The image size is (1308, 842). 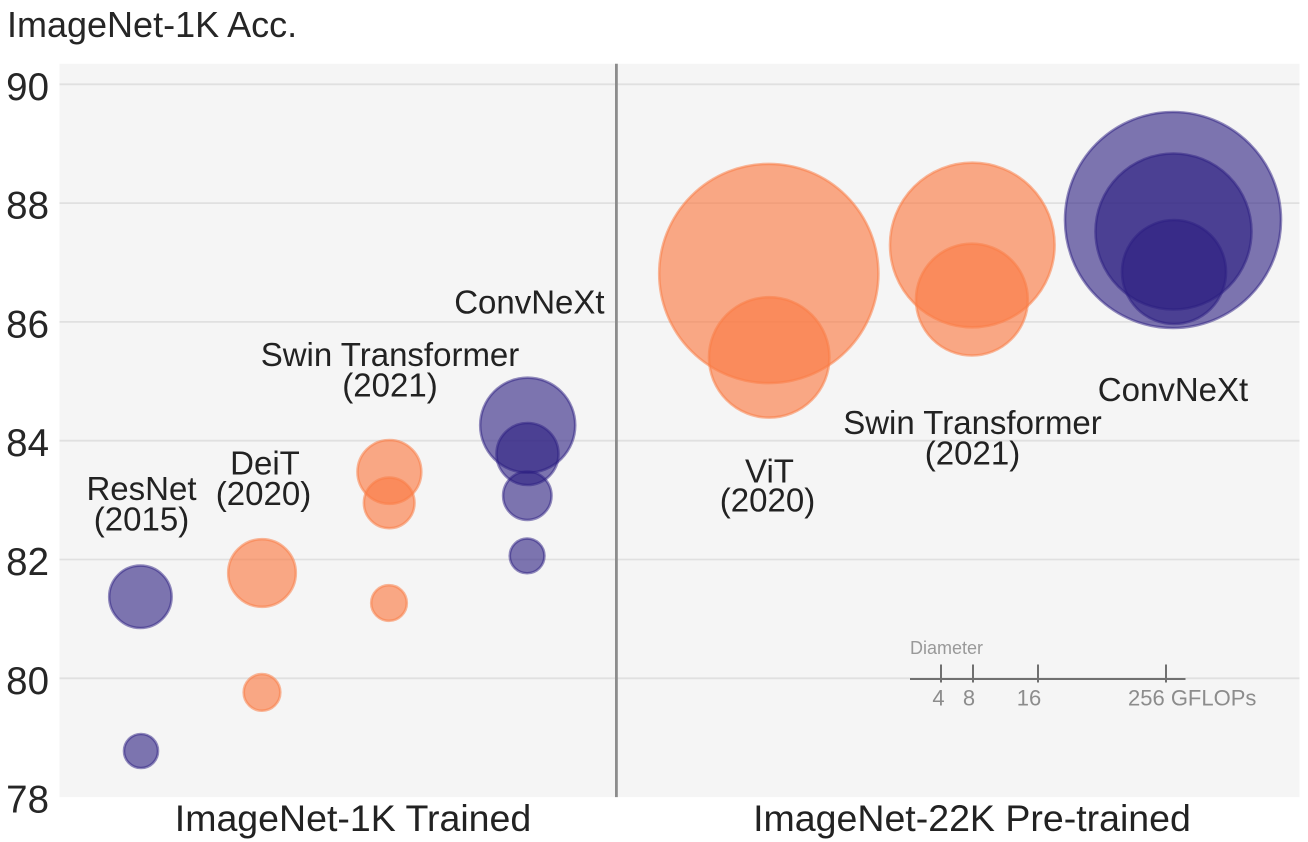 What do you see at coordinates (265, 463) in the screenshot?
I see `svg-text: DeiT` at bounding box center [265, 463].